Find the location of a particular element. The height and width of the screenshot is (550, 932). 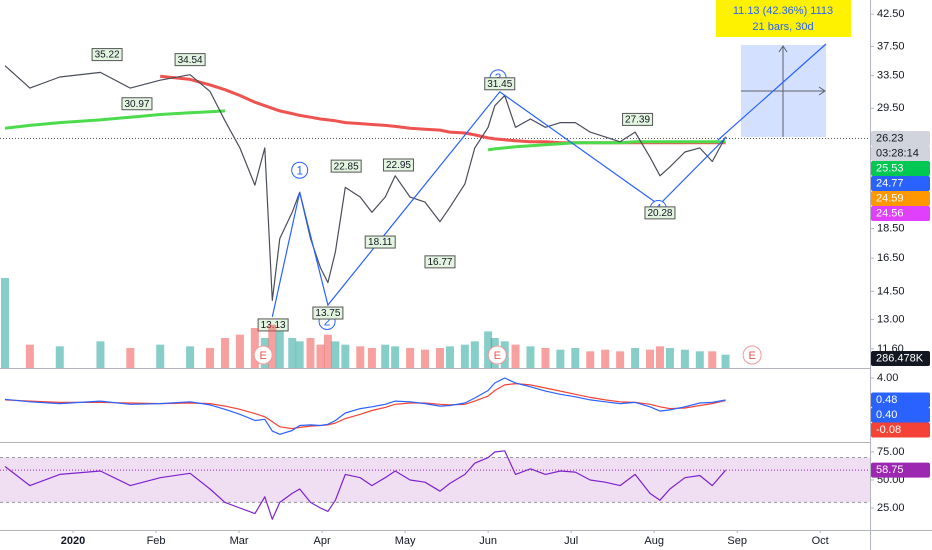

price-label: 31.45 is located at coordinates (499, 84).